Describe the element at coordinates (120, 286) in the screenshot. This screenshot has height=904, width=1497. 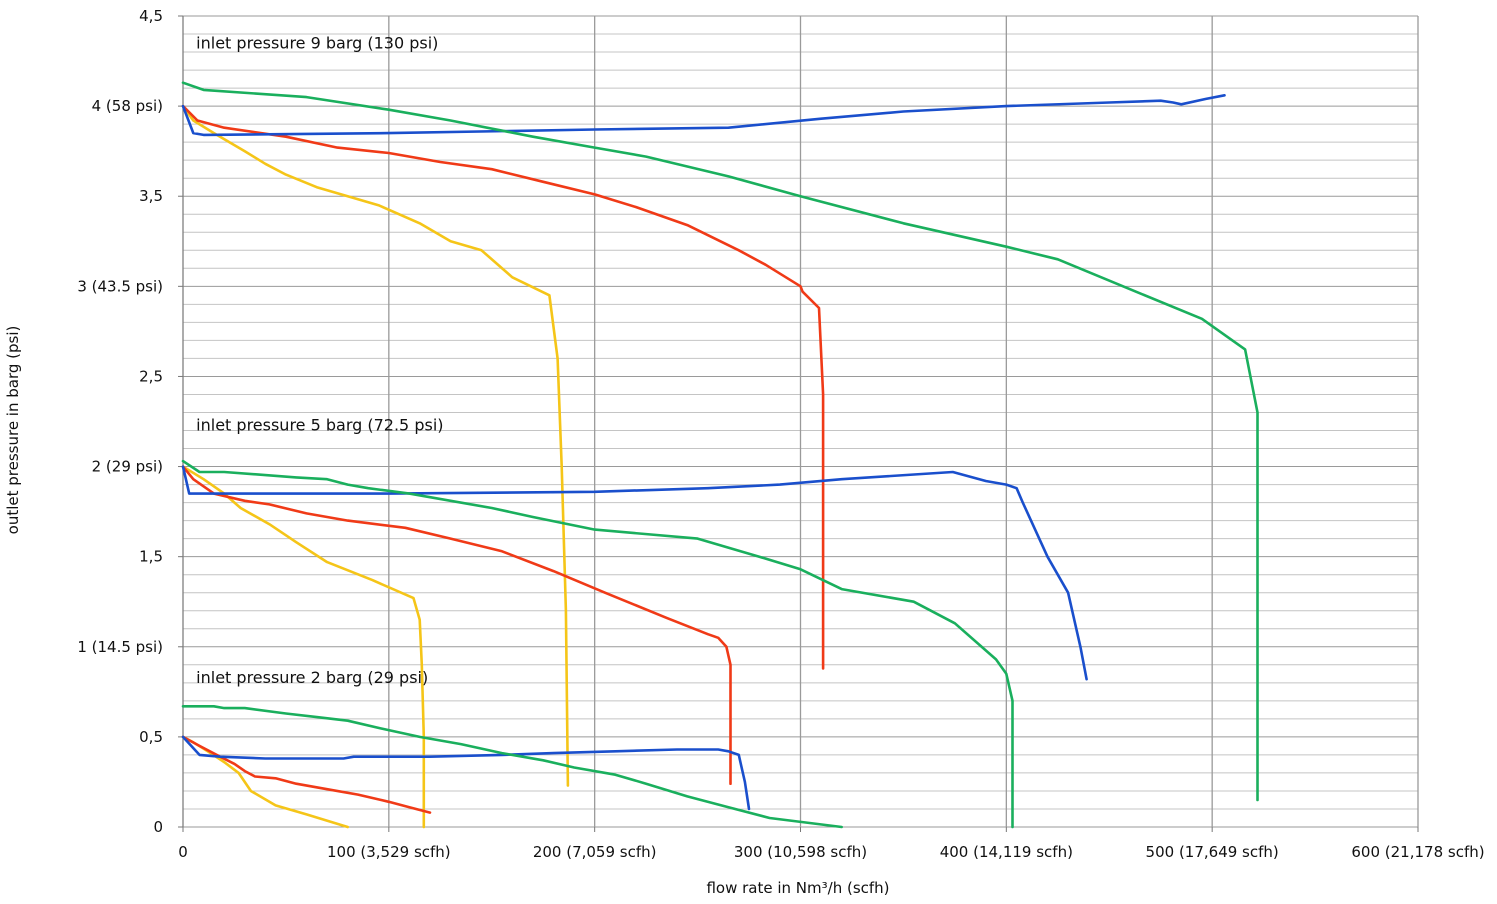
I see `y-tick-label: 3 (43.5 psi)` at that location.